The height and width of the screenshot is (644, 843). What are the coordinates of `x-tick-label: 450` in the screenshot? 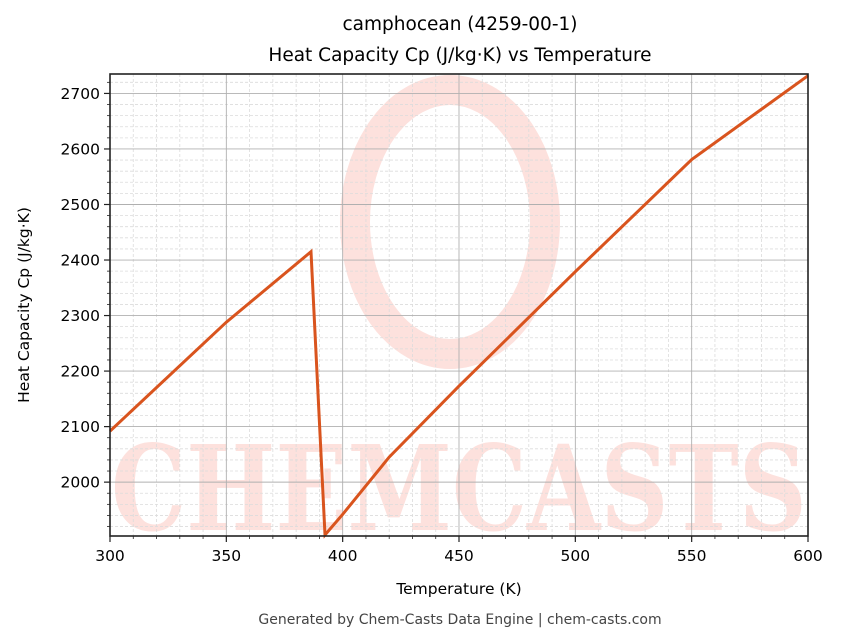 It's located at (459, 556).